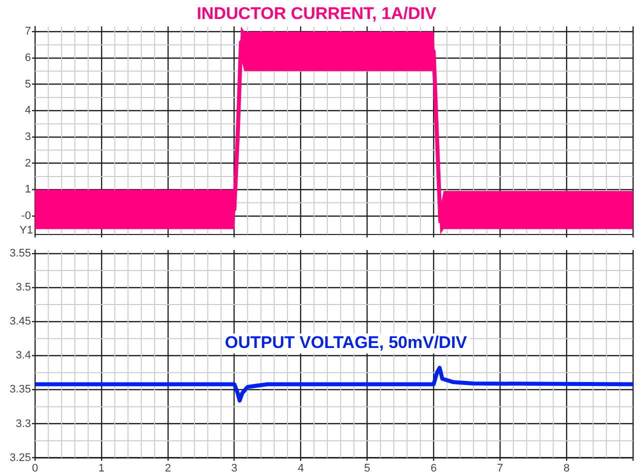 The width and height of the screenshot is (644, 476). I want to click on y-tick-label: 6, so click(27, 58).